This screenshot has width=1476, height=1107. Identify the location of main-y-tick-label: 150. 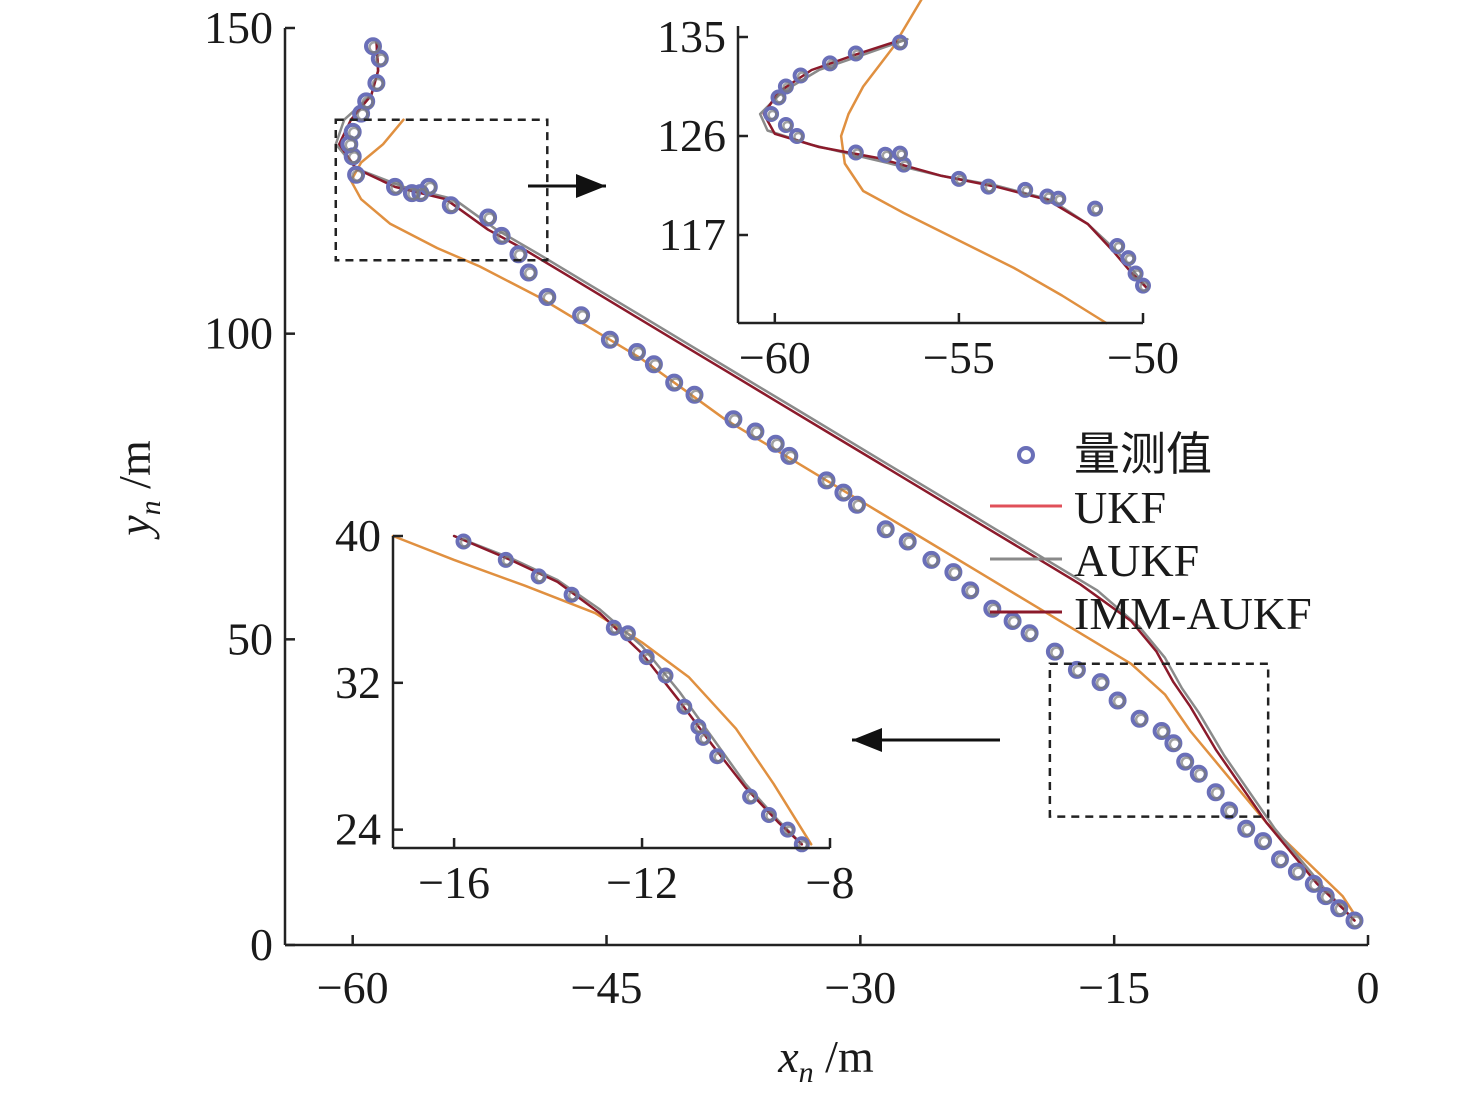
(238, 27).